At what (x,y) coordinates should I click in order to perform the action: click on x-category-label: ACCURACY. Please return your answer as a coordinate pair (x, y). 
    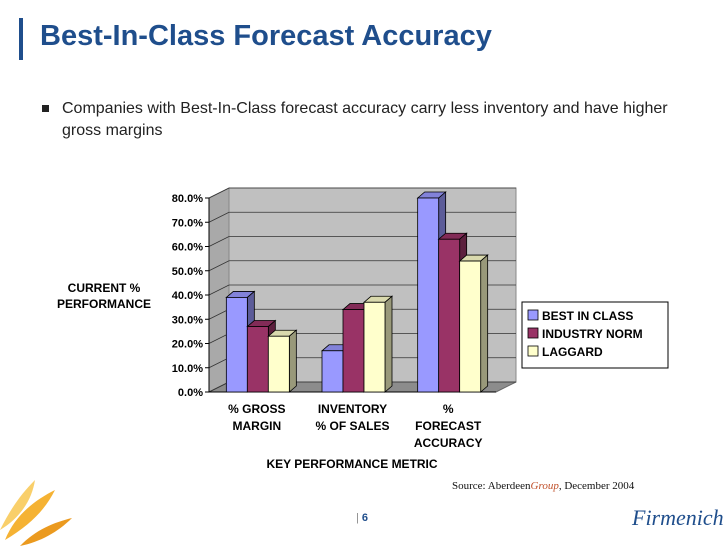
    Looking at the image, I should click on (448, 443).